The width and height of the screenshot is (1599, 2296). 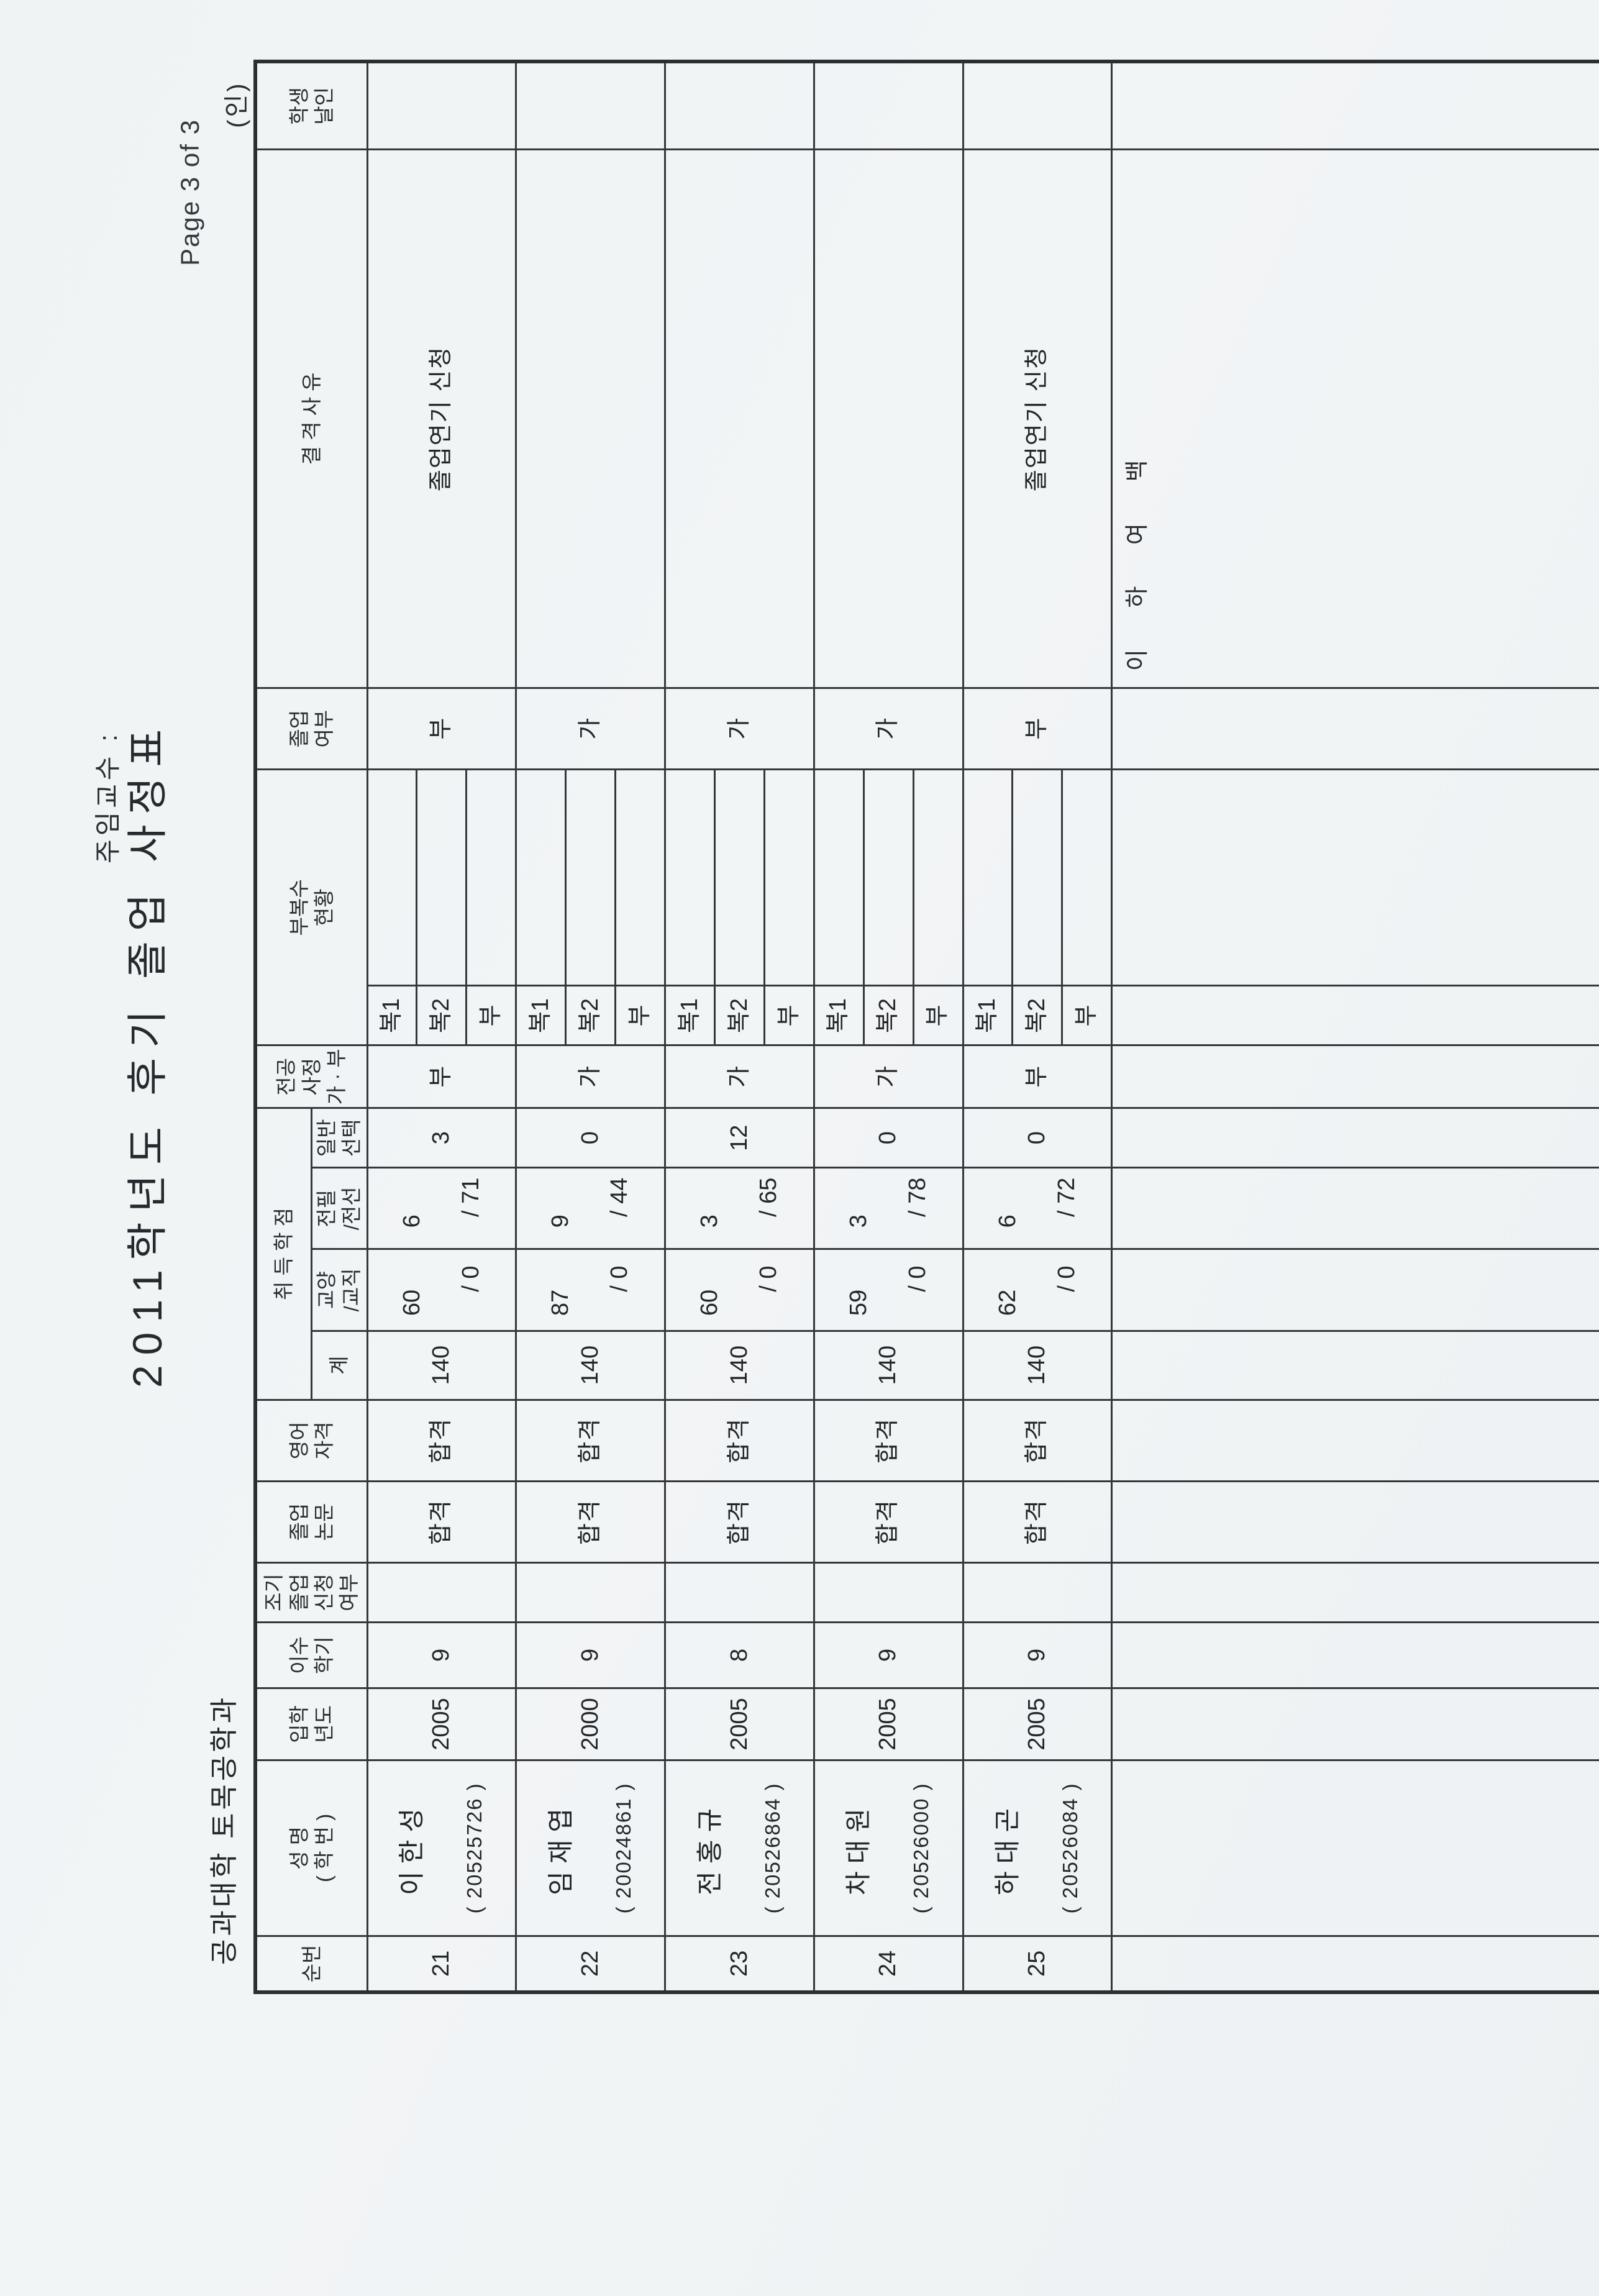 I want to click on cell-early-grad, so click(x=889, y=1592).